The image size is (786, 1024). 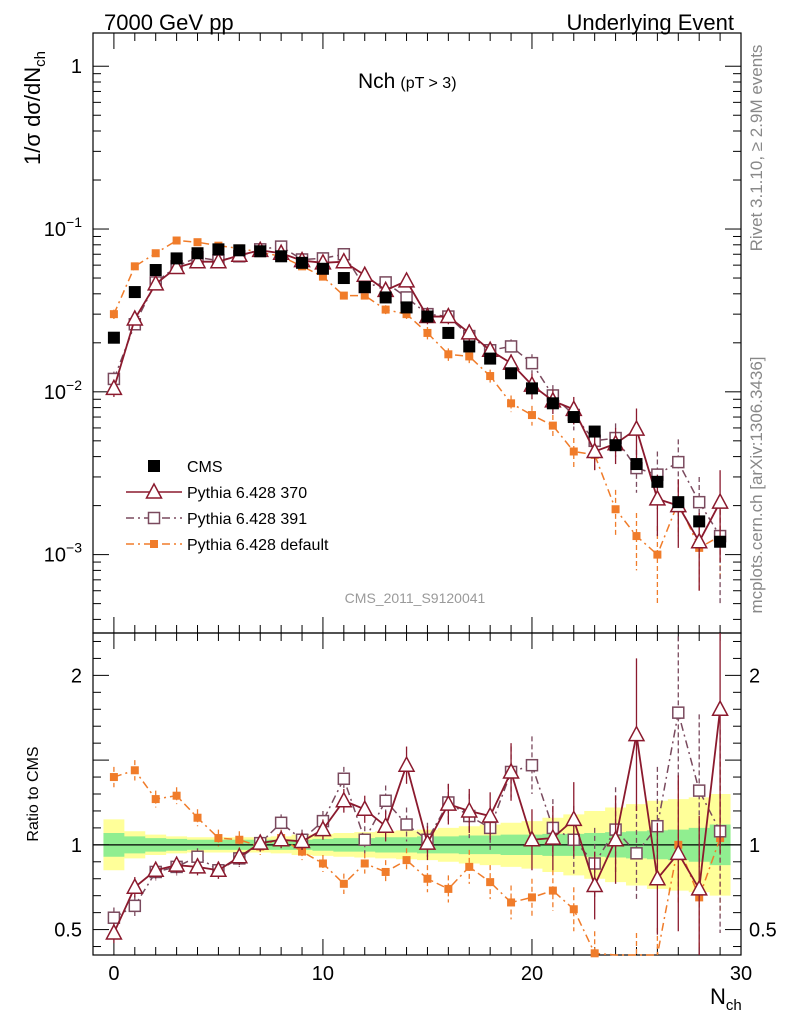 I want to click on plot-title-sub: (pT > 3), so click(x=428, y=83).